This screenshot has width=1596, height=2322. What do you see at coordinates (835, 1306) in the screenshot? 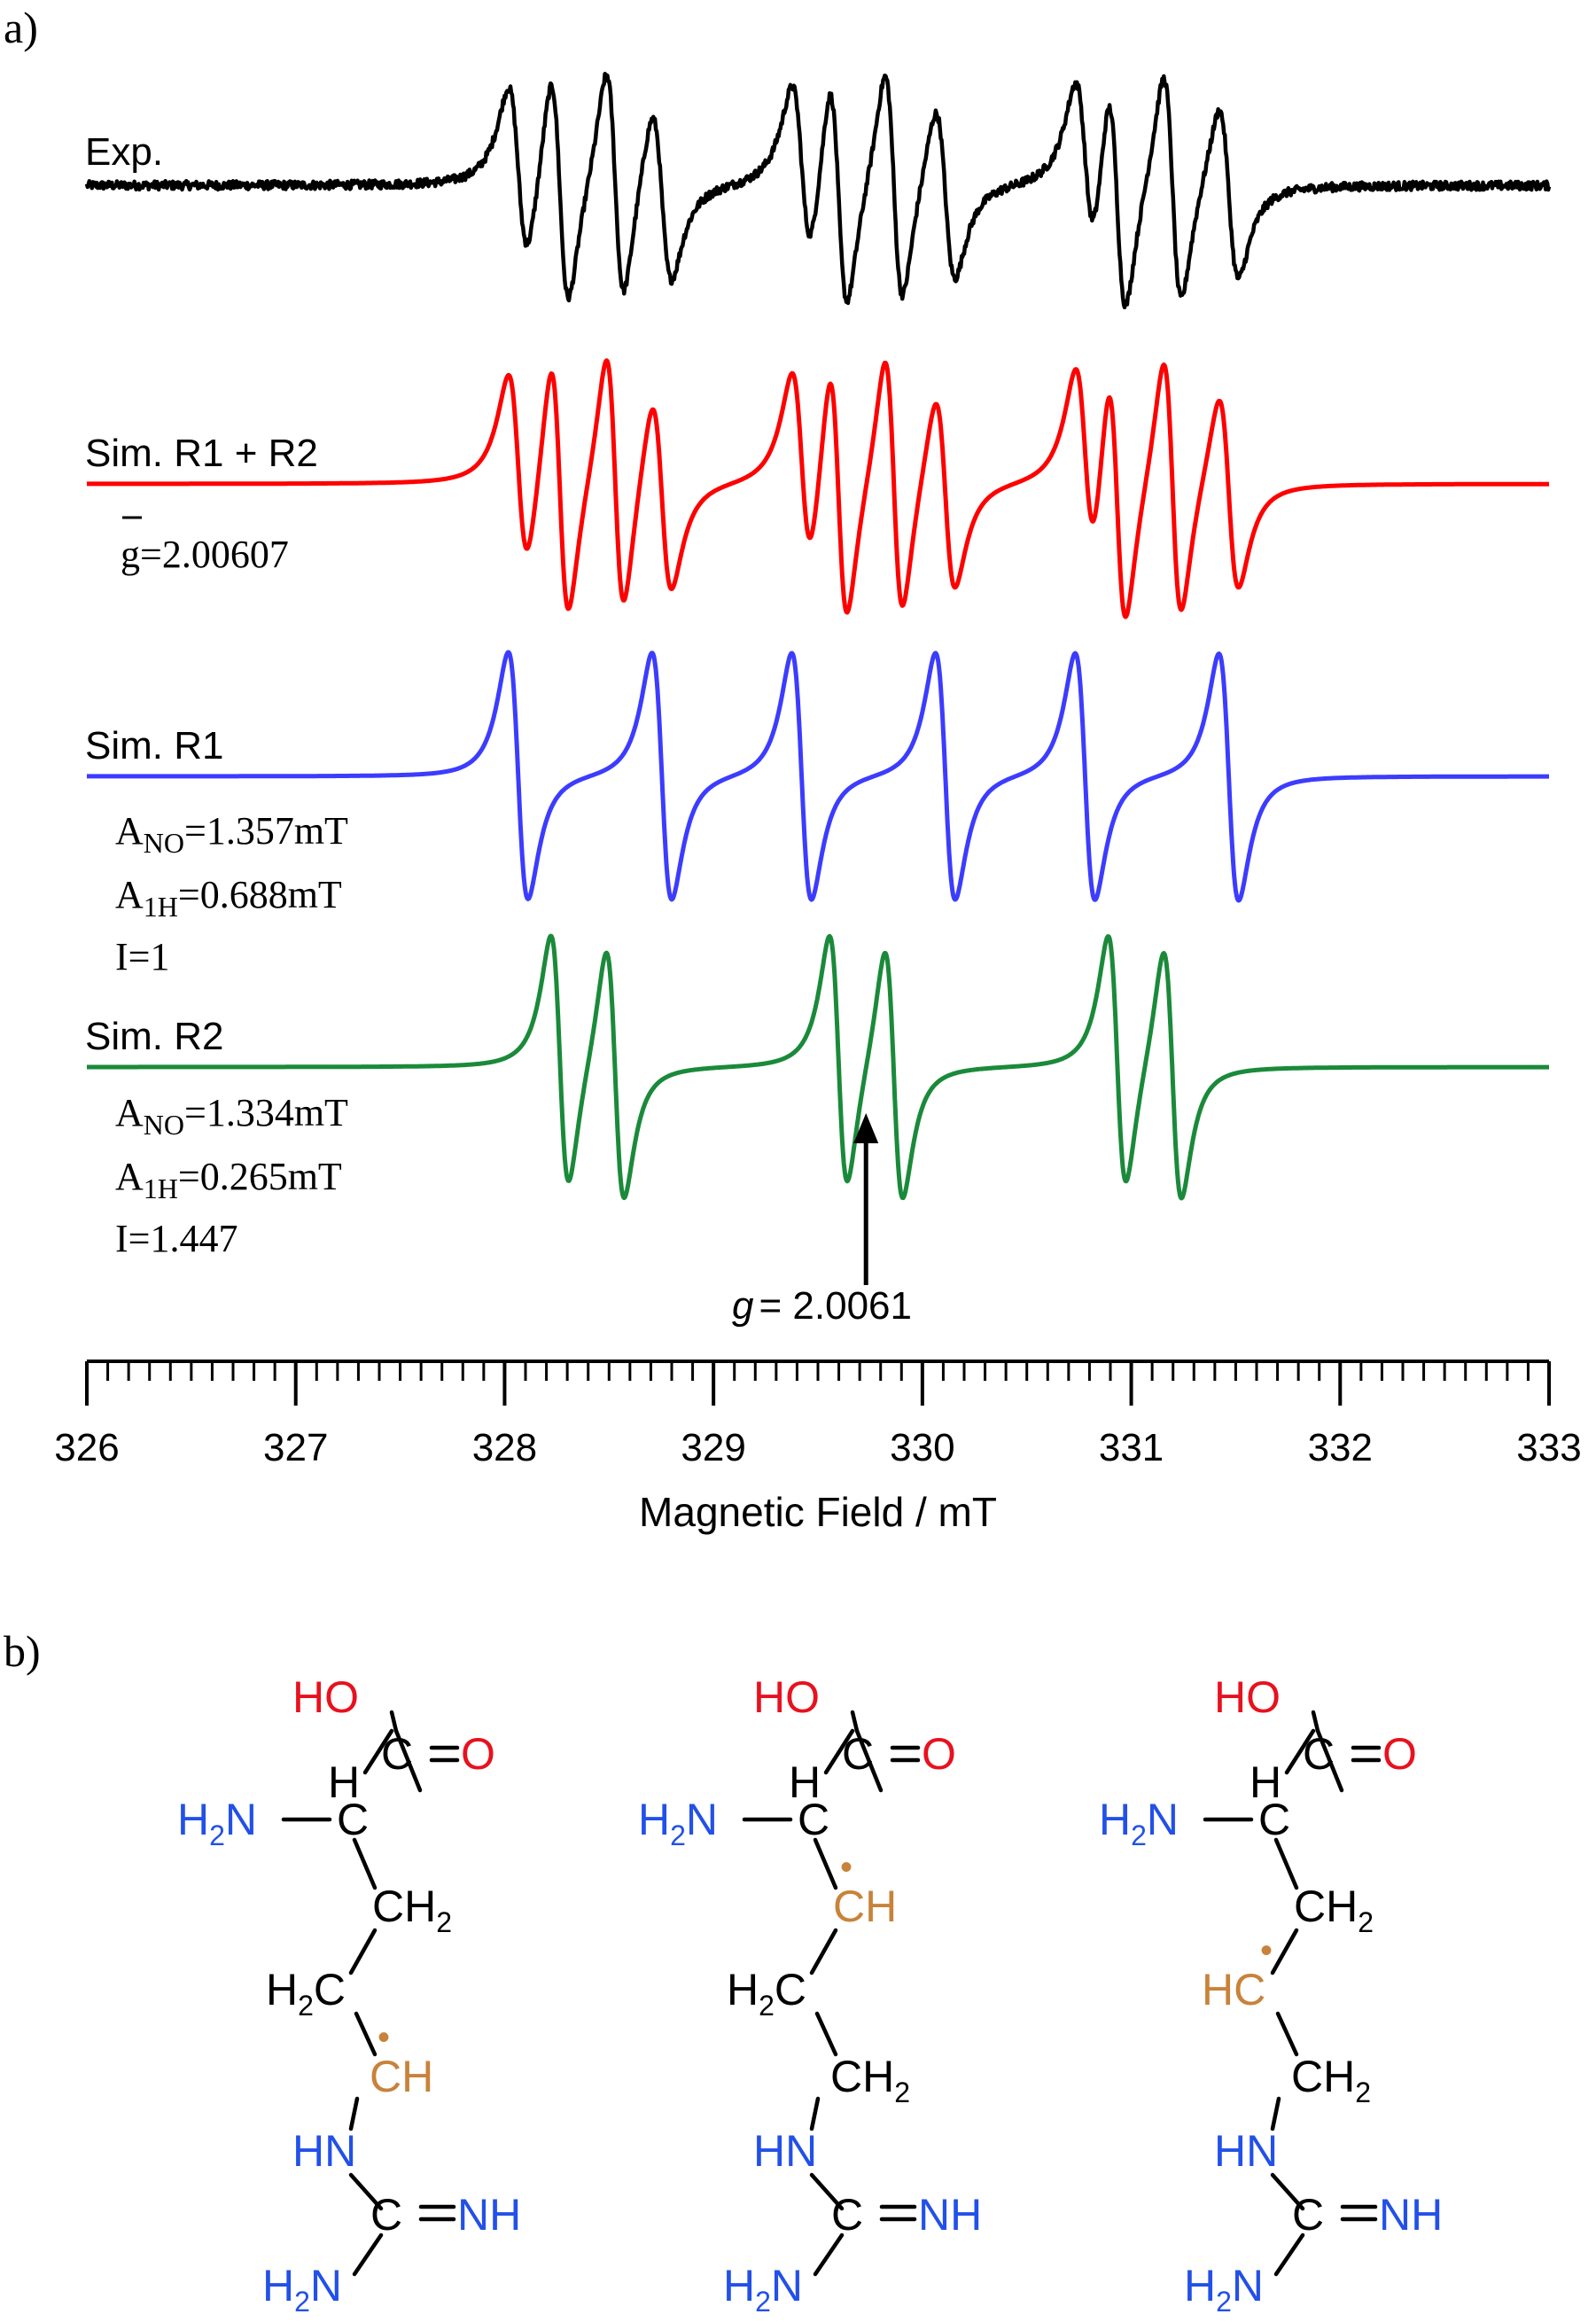
I see `g-annotation-value: = 2.0061` at bounding box center [835, 1306].